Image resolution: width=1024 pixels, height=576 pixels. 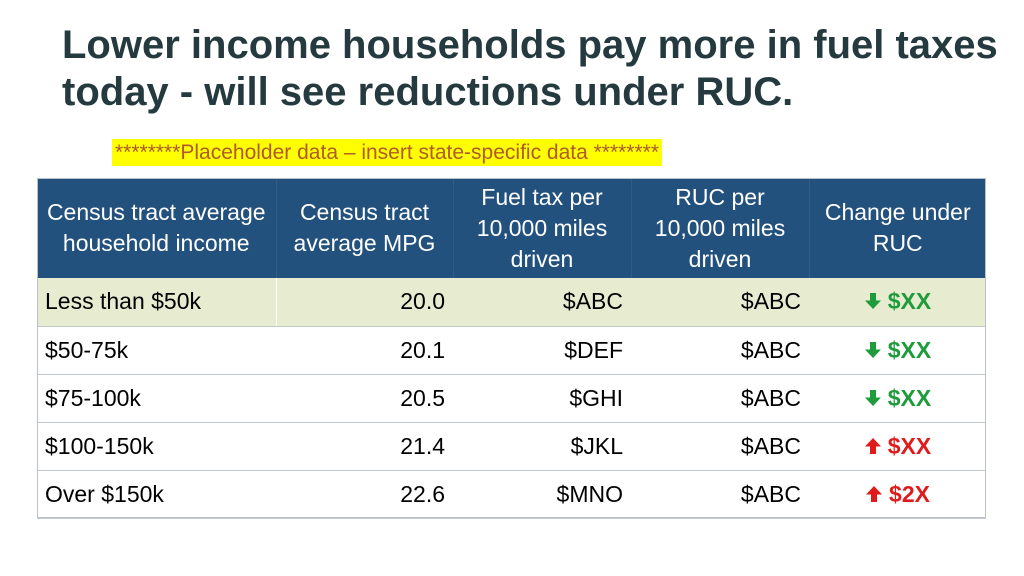 I want to click on change-value: $2X, so click(x=909, y=493).